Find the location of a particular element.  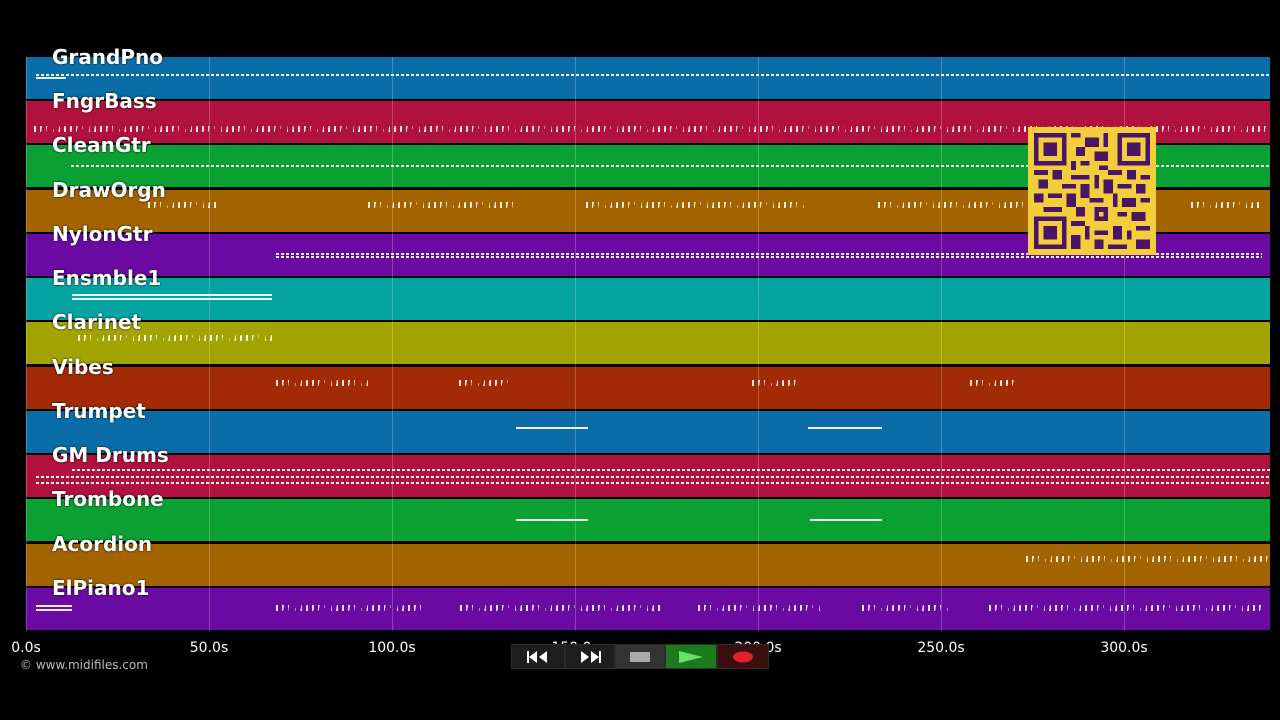

track-trombone: Trombone is located at coordinates (648, 514).